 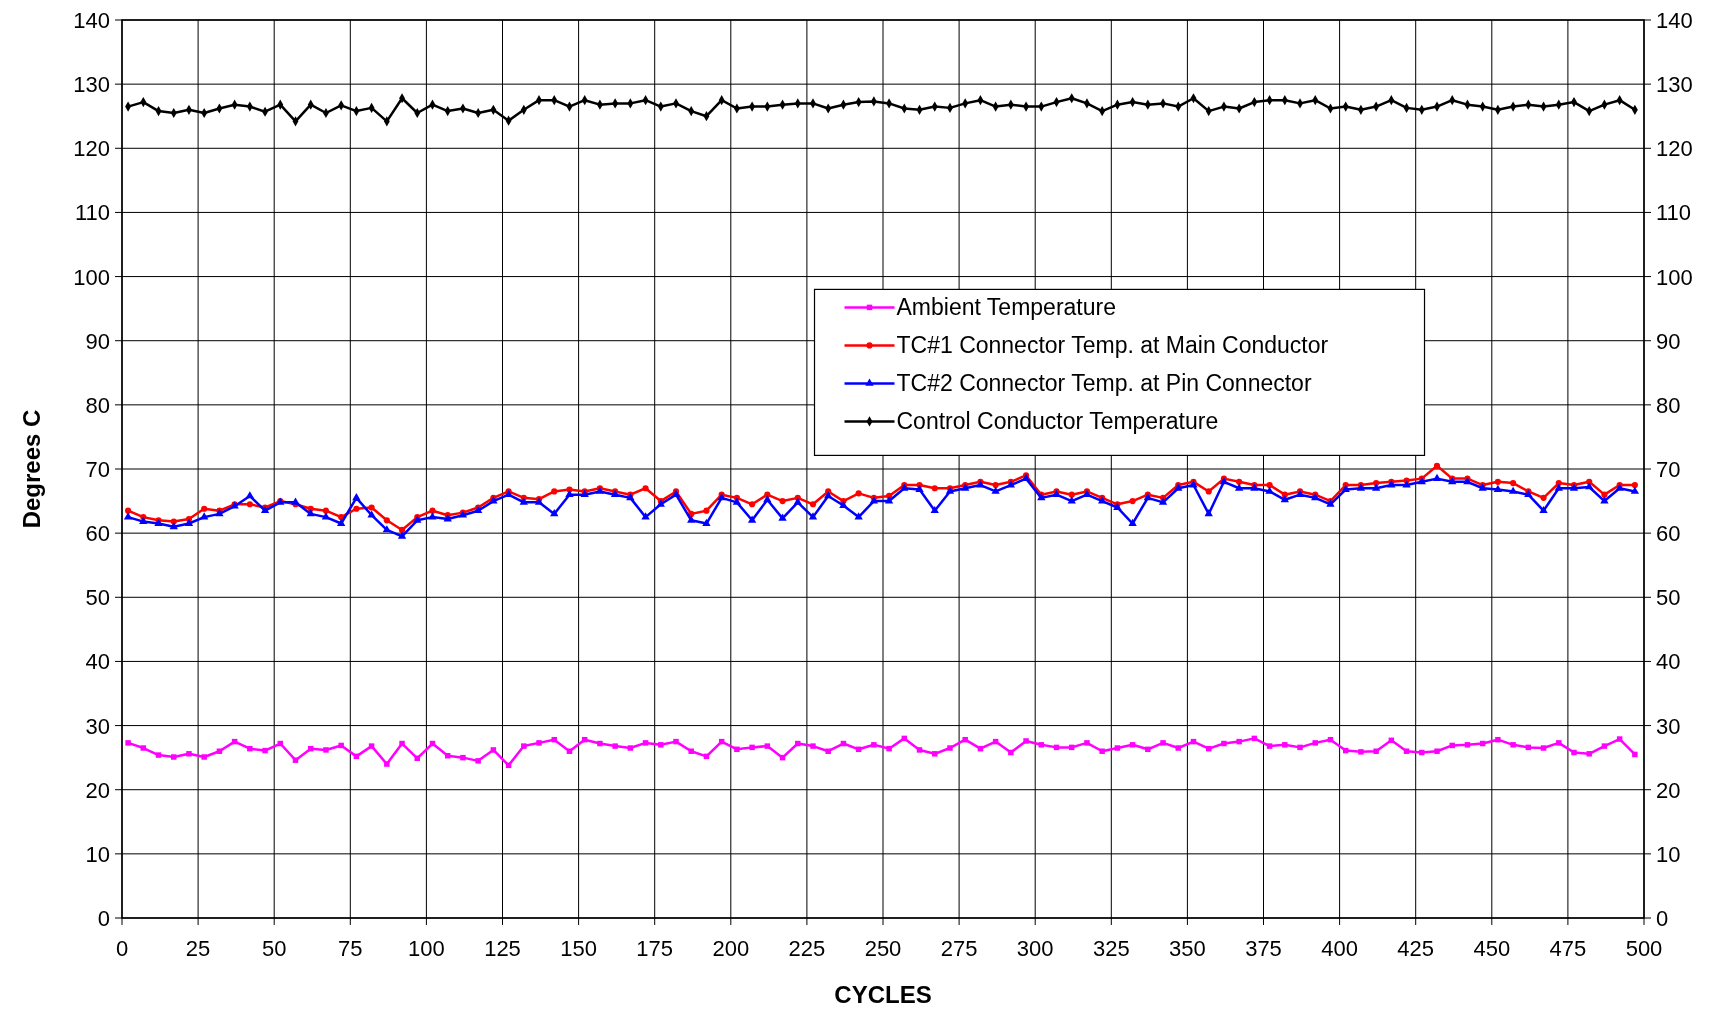 I want to click on y2-tick-label: 60, so click(x=1668, y=534).